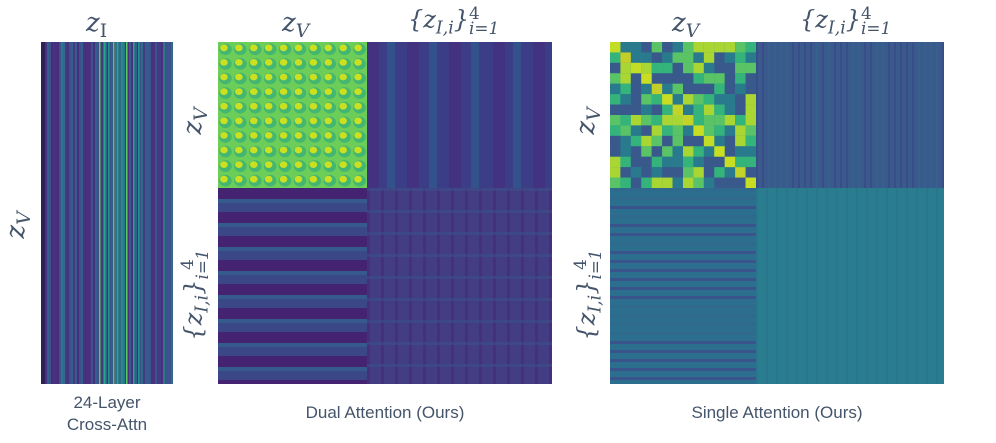 Image resolution: width=996 pixels, height=443 pixels. Describe the element at coordinates (586, 287) in the screenshot. I see `single-row2-close: }` at that location.